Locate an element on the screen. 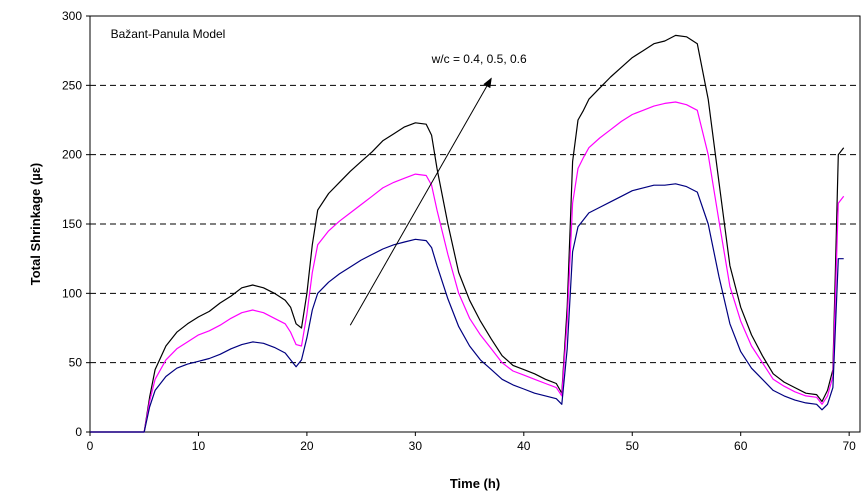  x-axis-title: Time (h) is located at coordinates (475, 483).